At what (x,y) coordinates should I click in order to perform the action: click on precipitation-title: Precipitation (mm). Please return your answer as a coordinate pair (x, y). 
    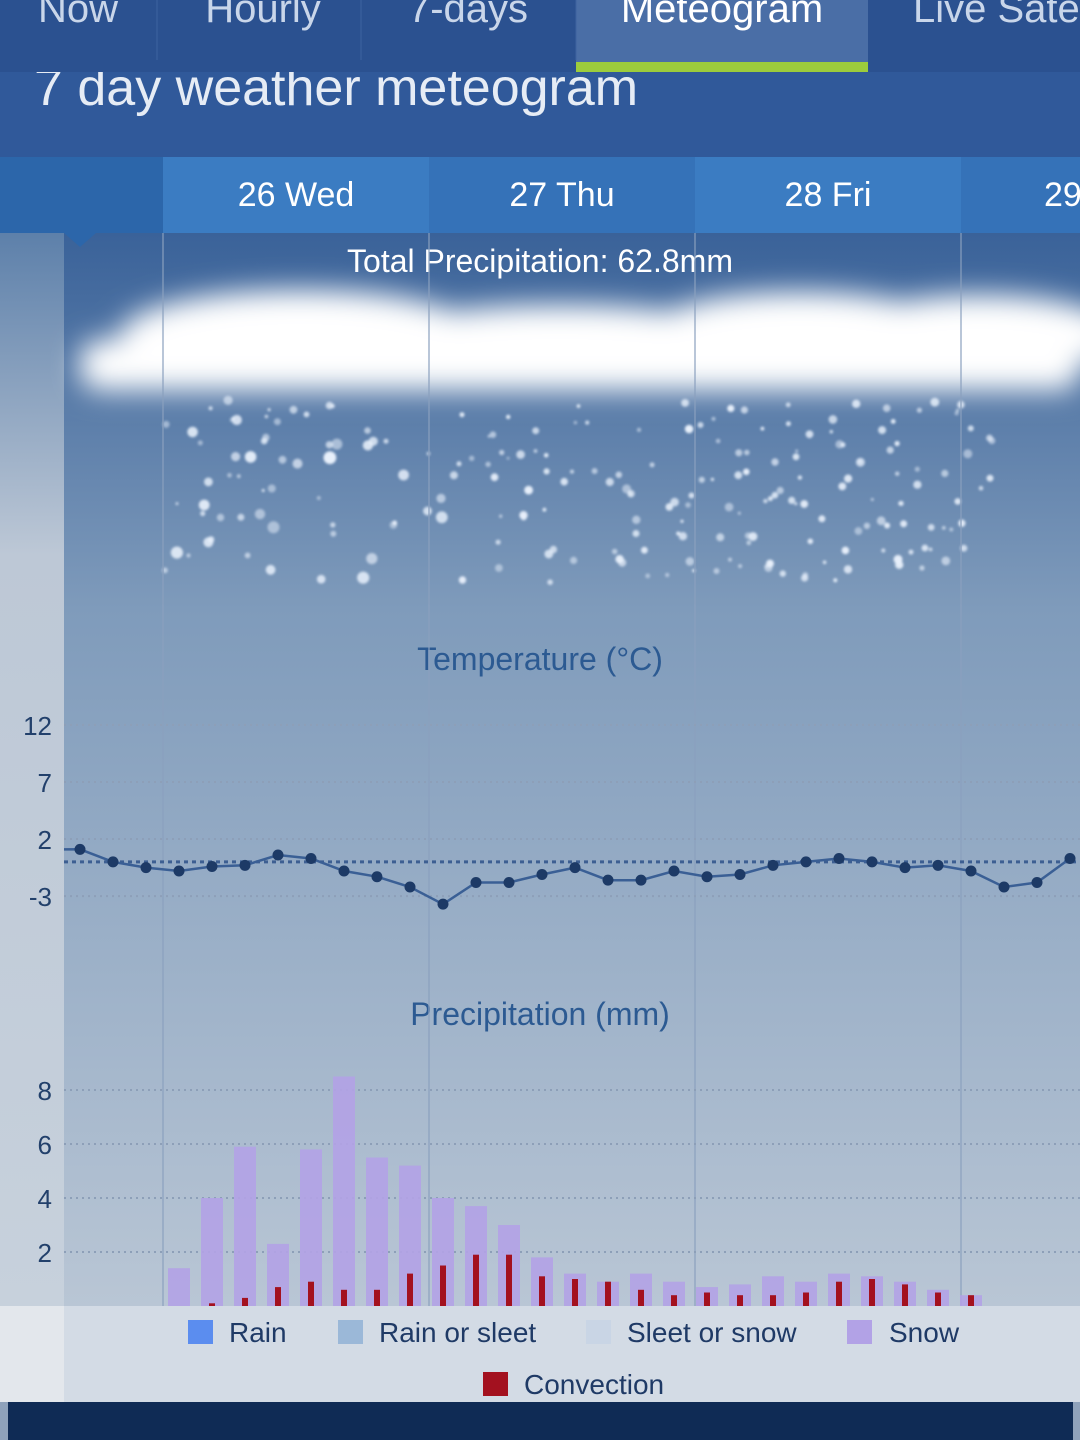
    Looking at the image, I should click on (540, 1014).